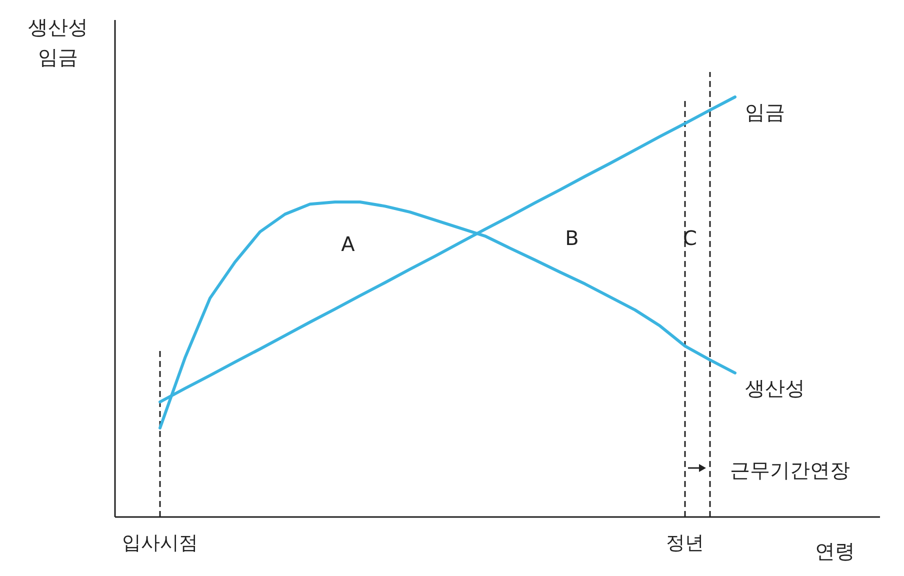 The width and height of the screenshot is (904, 576). Describe the element at coordinates (685, 543) in the screenshot. I see `x-tick-label: 정년` at that location.